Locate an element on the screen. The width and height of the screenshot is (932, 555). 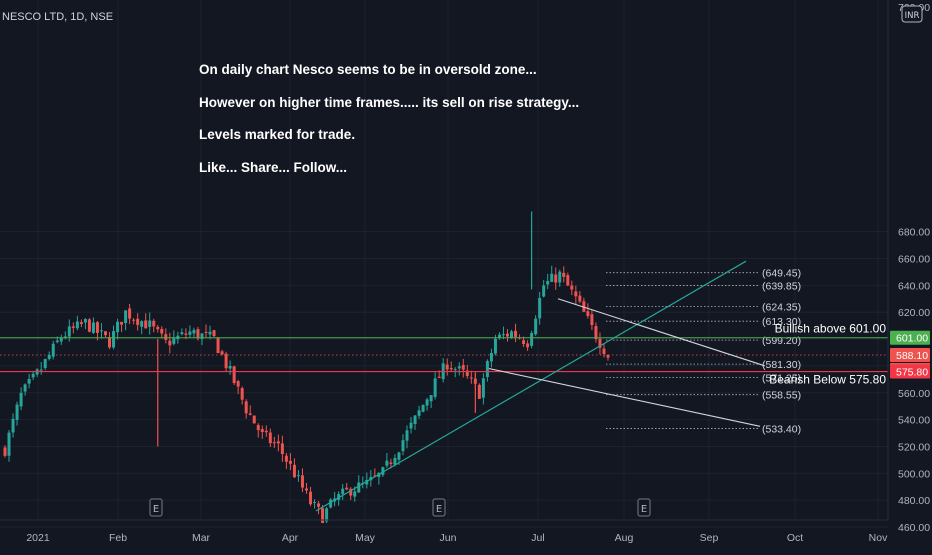
bullish-price-badge: 601.00 is located at coordinates (910, 337).